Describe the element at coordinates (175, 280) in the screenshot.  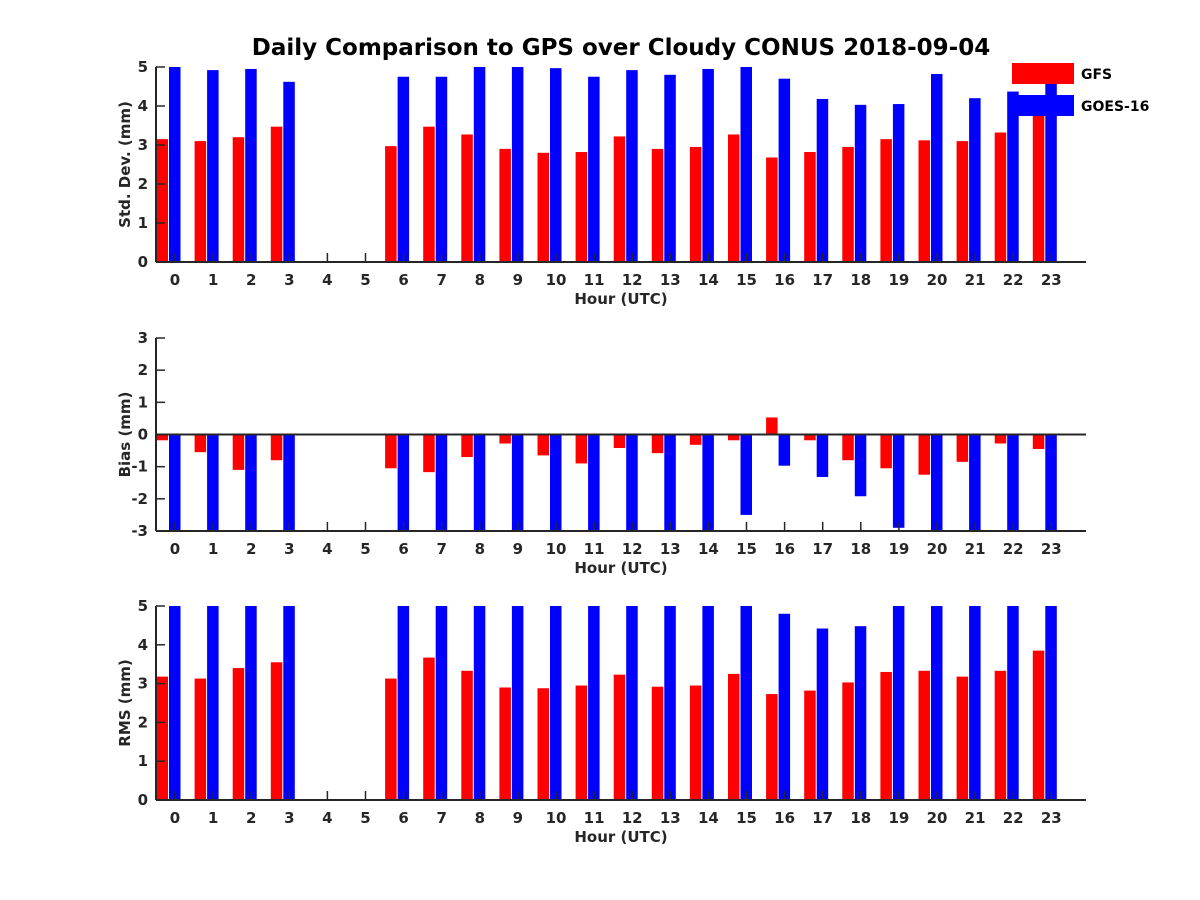
I see `x-tick-label: 0` at that location.